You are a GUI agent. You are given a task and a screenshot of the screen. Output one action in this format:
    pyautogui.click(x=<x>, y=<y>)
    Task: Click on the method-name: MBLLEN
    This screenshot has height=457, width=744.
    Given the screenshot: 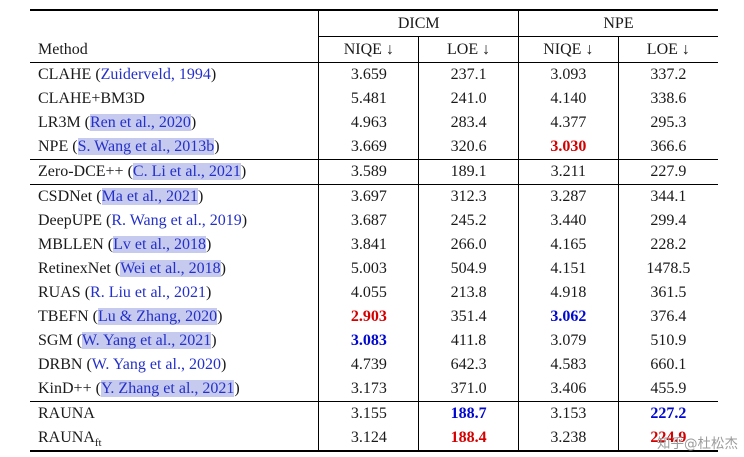 What is the action you would take?
    pyautogui.click(x=71, y=244)
    